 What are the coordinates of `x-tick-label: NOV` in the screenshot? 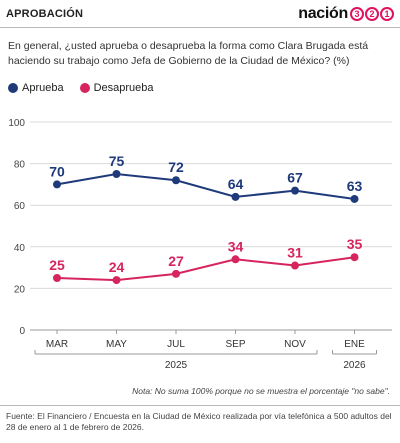 It's located at (295, 344).